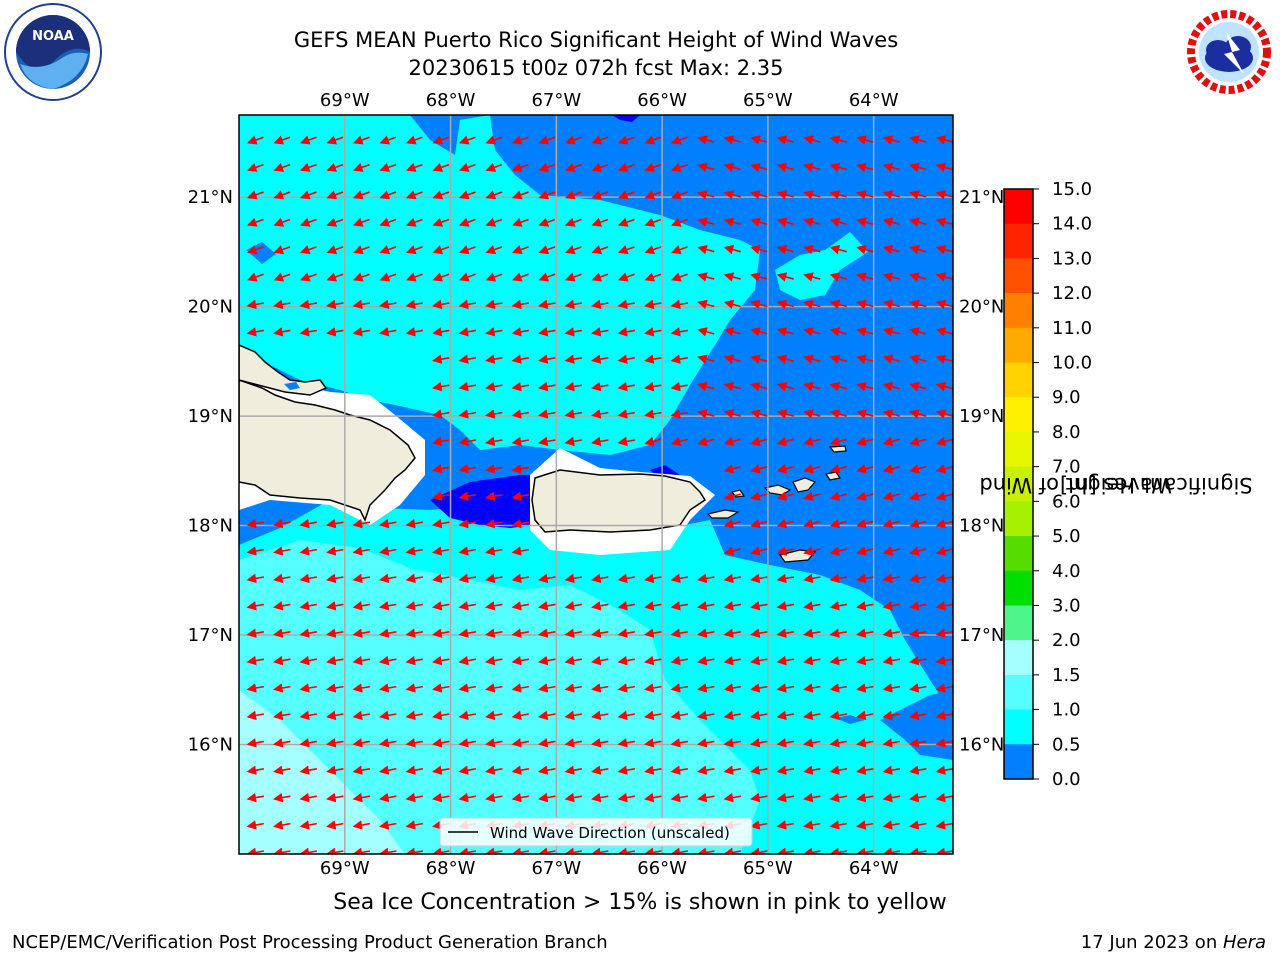 The image size is (1280, 960). Describe the element at coordinates (1066, 432) in the screenshot. I see `colorbar-tick-label: 8.0` at that location.